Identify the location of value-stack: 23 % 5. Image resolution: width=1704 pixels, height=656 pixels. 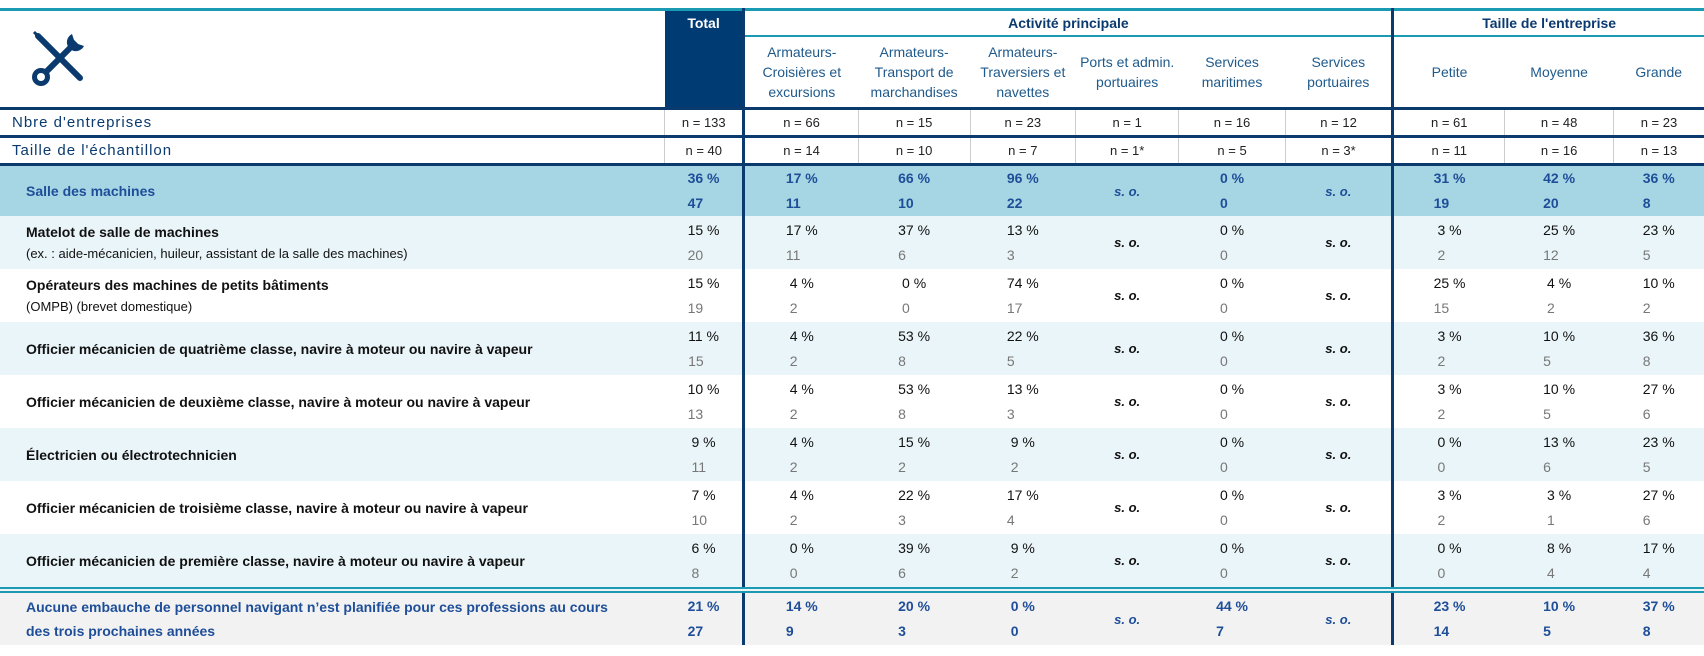
(1659, 243).